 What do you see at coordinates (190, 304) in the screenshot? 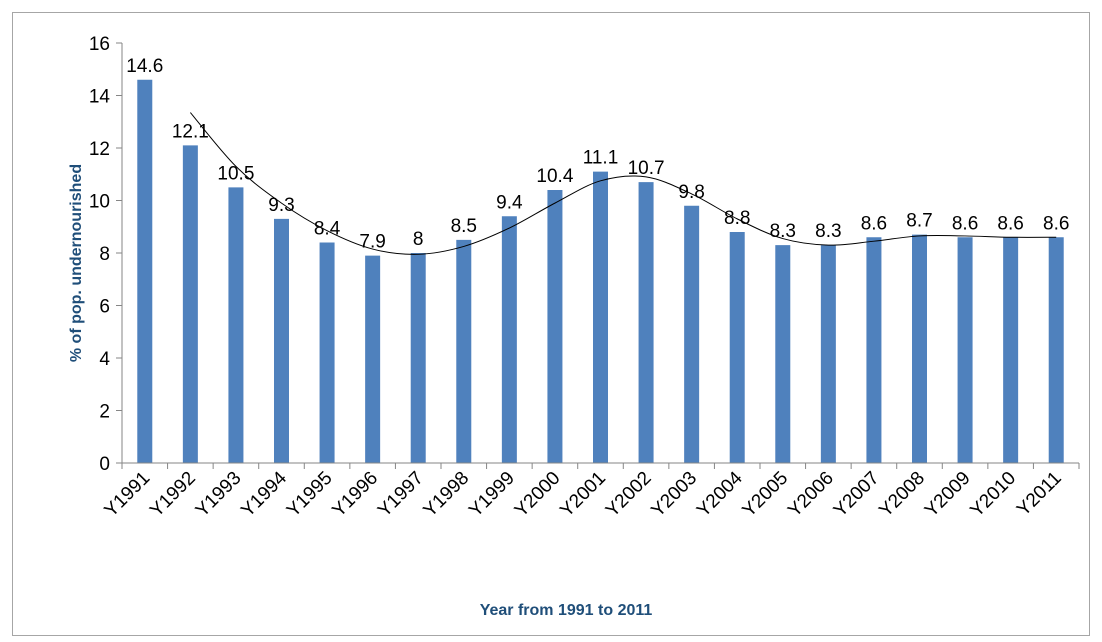
I see `bar-y1992` at bounding box center [190, 304].